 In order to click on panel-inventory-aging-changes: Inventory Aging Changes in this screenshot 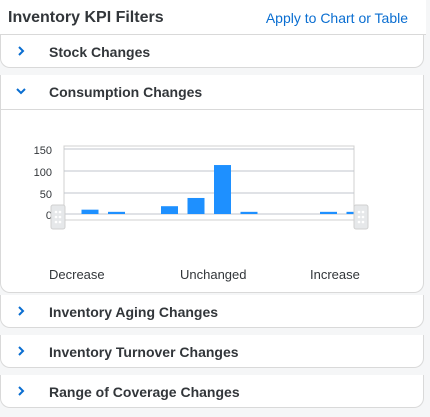, I will do `click(212, 311)`.